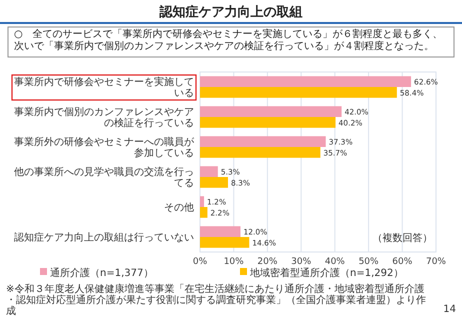 The image size is (462, 320). What do you see at coordinates (335, 262) in the screenshot?
I see `x-tick-label: 40%` at bounding box center [335, 262].